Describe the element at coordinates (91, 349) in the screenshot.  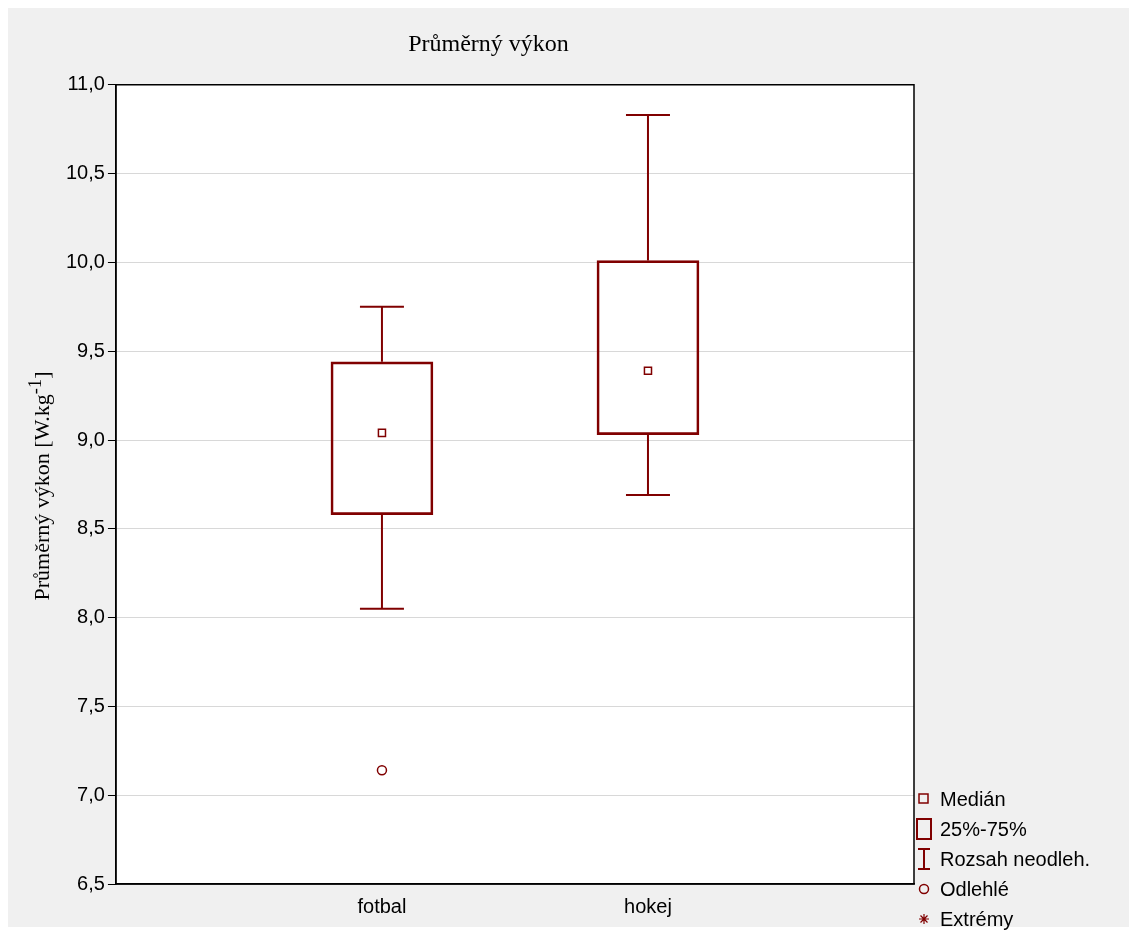
I see `y-tick-label: 9,5` at that location.